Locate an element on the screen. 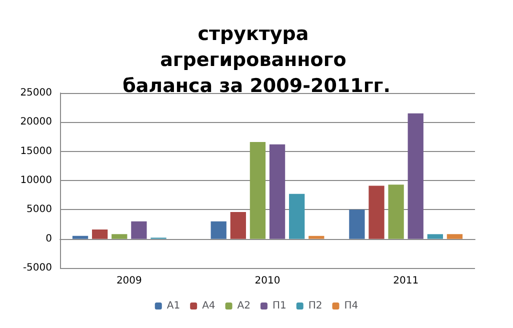  chart-title: структура агрегированного баланса за 2009-2011гг. is located at coordinates (256, 60).